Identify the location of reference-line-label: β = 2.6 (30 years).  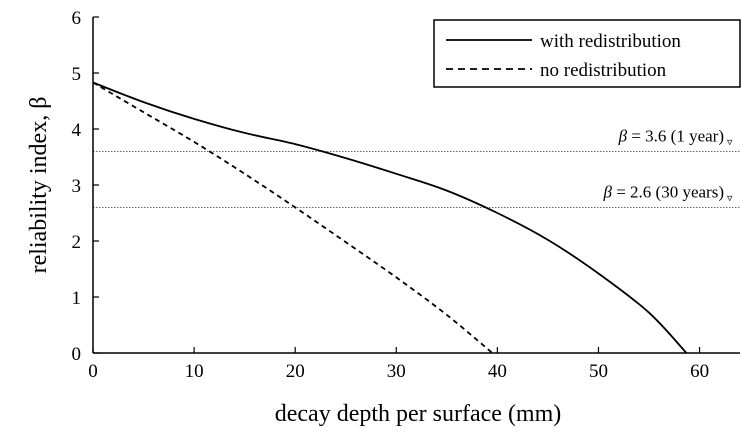
(664, 191).